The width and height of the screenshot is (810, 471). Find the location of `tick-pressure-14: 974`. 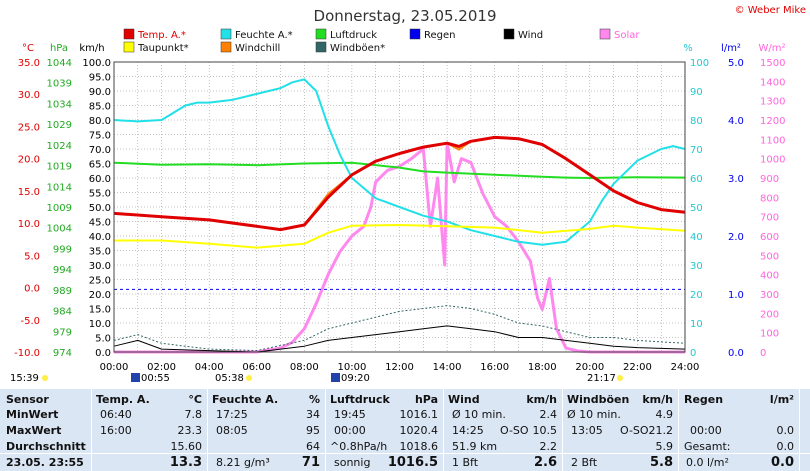

tick-pressure-14: 974 is located at coordinates (62, 353).